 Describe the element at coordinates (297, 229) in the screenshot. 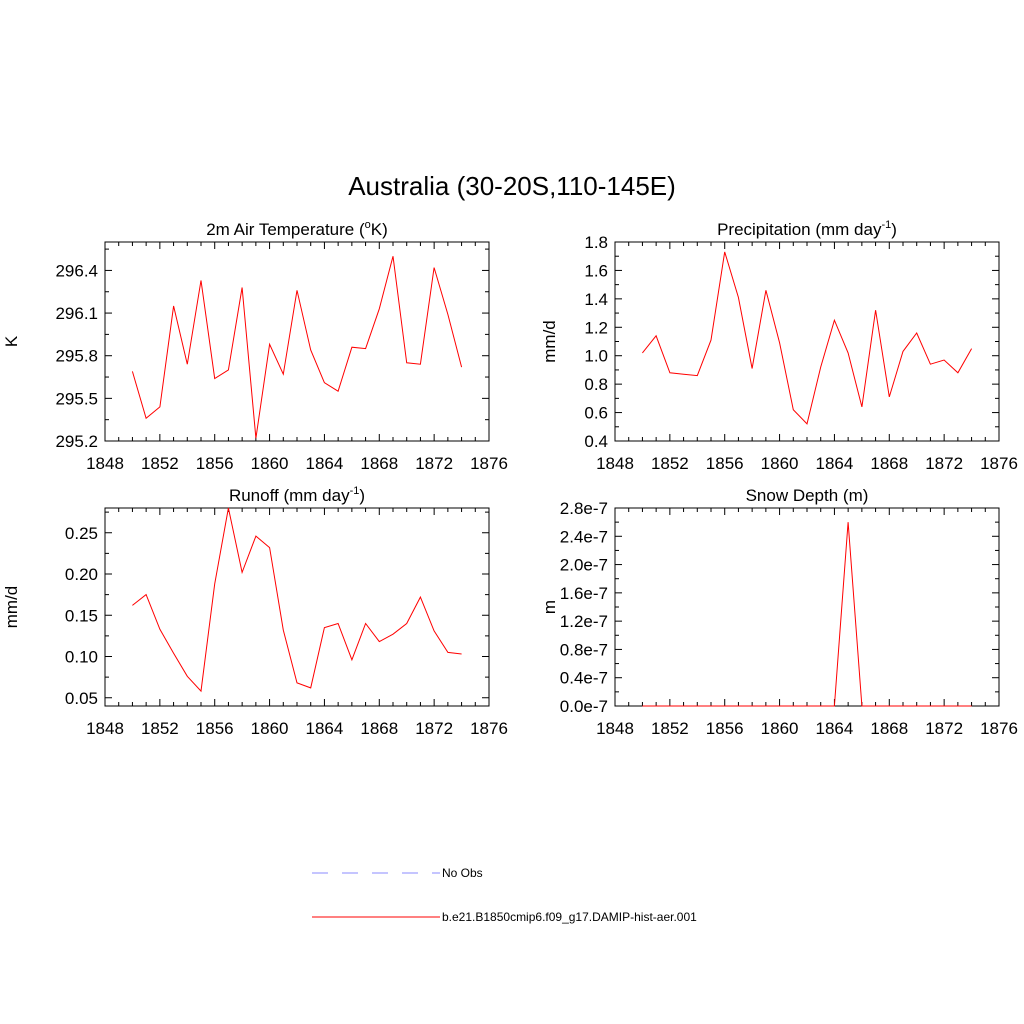

I see `panel-title: 2m Air Temperature (oK)` at that location.